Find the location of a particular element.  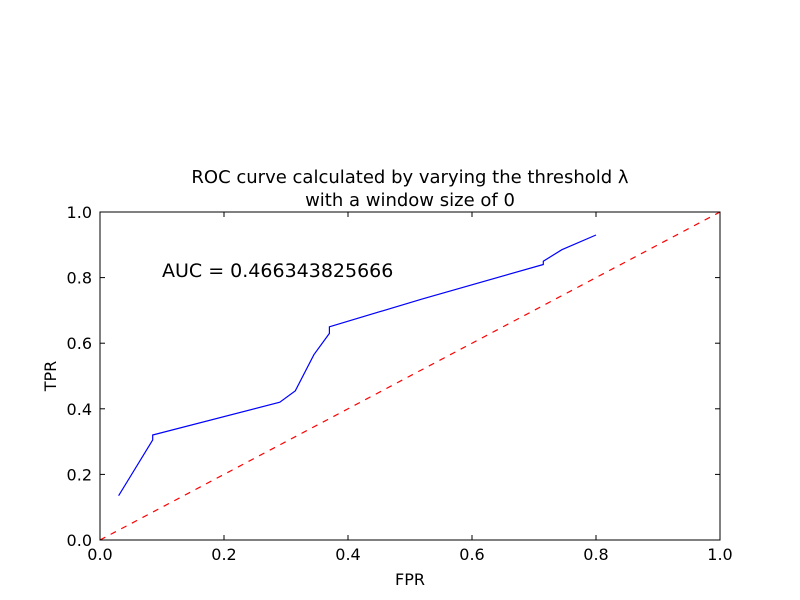

y-tick-label: 0.0 is located at coordinates (79, 540).